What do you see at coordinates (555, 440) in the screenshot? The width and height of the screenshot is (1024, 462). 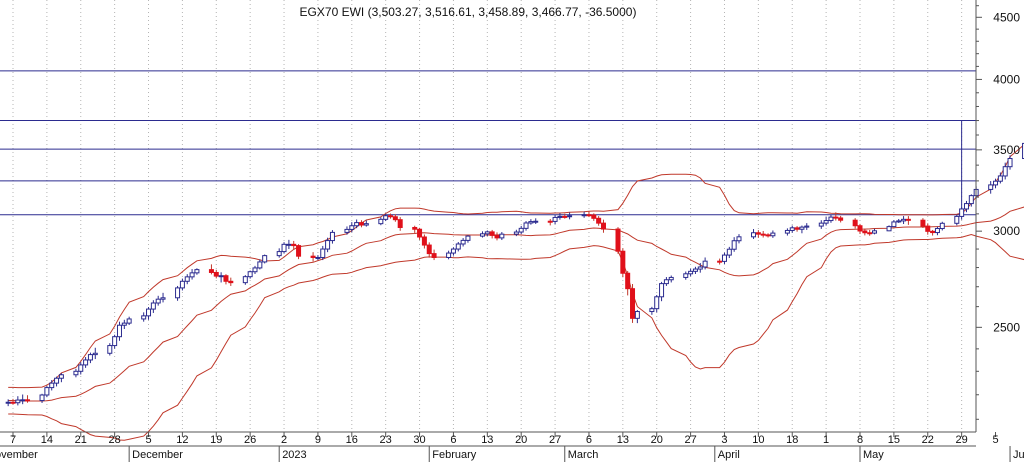 I see `x-tick-label: 27` at bounding box center [555, 440].